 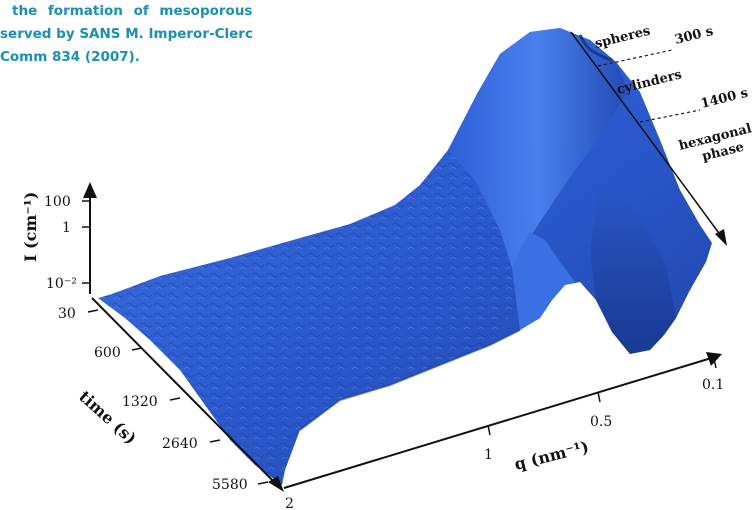 What do you see at coordinates (538, 148) in the screenshot?
I see `hexagonal-ridge` at bounding box center [538, 148].